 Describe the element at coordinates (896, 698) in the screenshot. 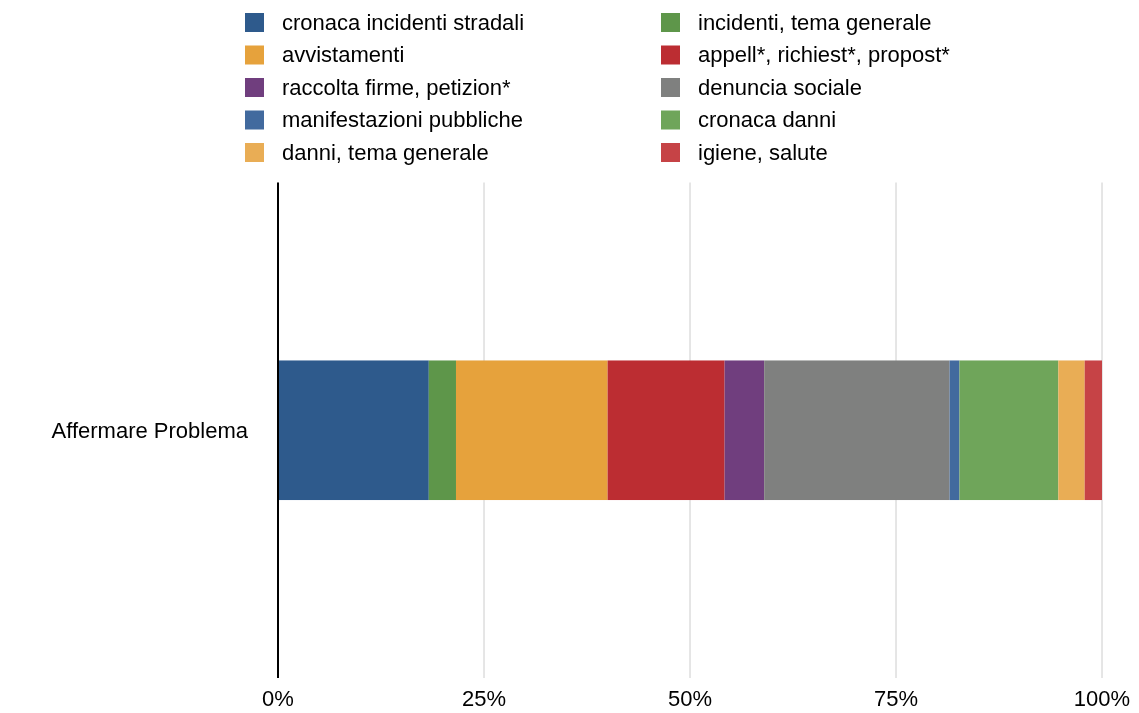

I see `x-tick-label: 75%` at that location.